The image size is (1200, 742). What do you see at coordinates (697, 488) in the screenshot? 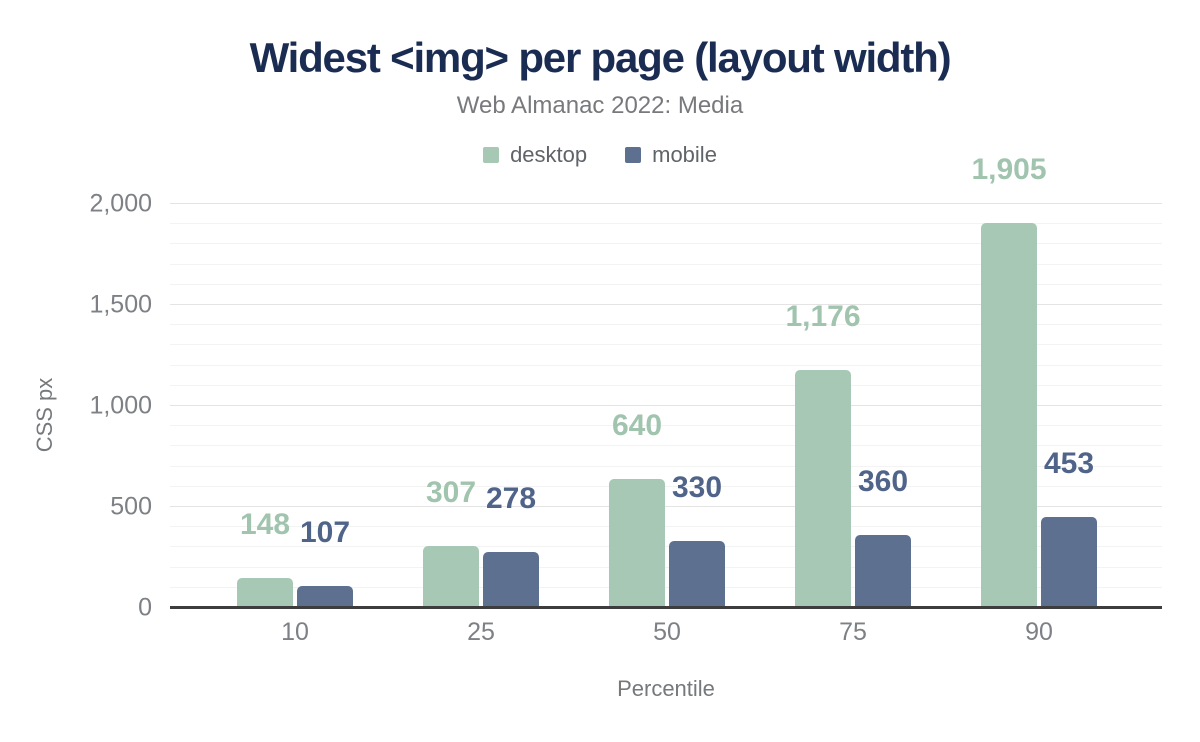
I see `bar-value-label-mobile-p50: 330` at bounding box center [697, 488].